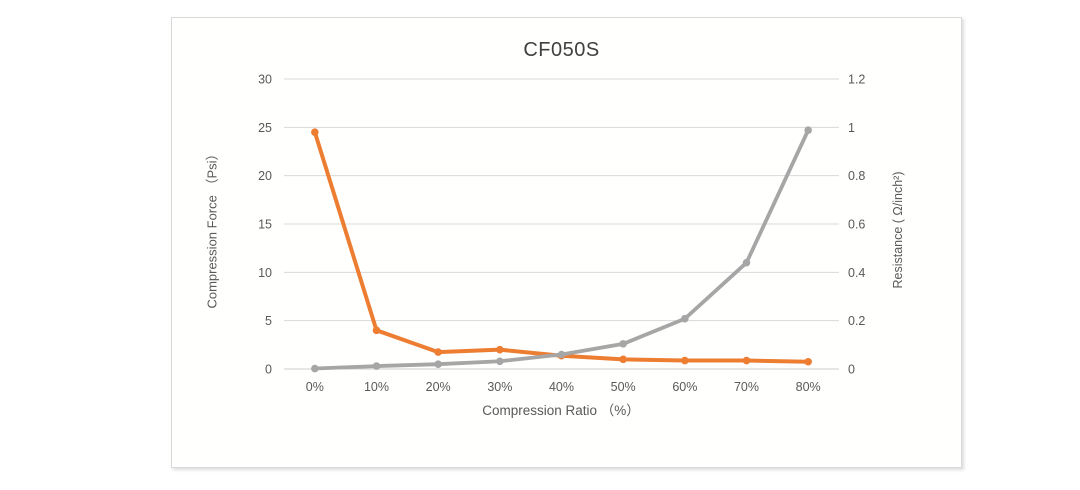 The height and width of the screenshot is (490, 1080). What do you see at coordinates (746, 387) in the screenshot?
I see `x-tick-label: 70%` at bounding box center [746, 387].